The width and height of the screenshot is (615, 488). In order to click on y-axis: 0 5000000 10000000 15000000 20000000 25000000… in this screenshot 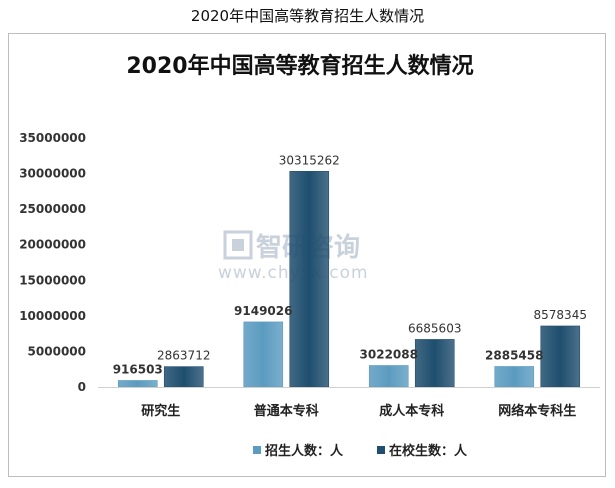, I will do `click(52, 262)`.